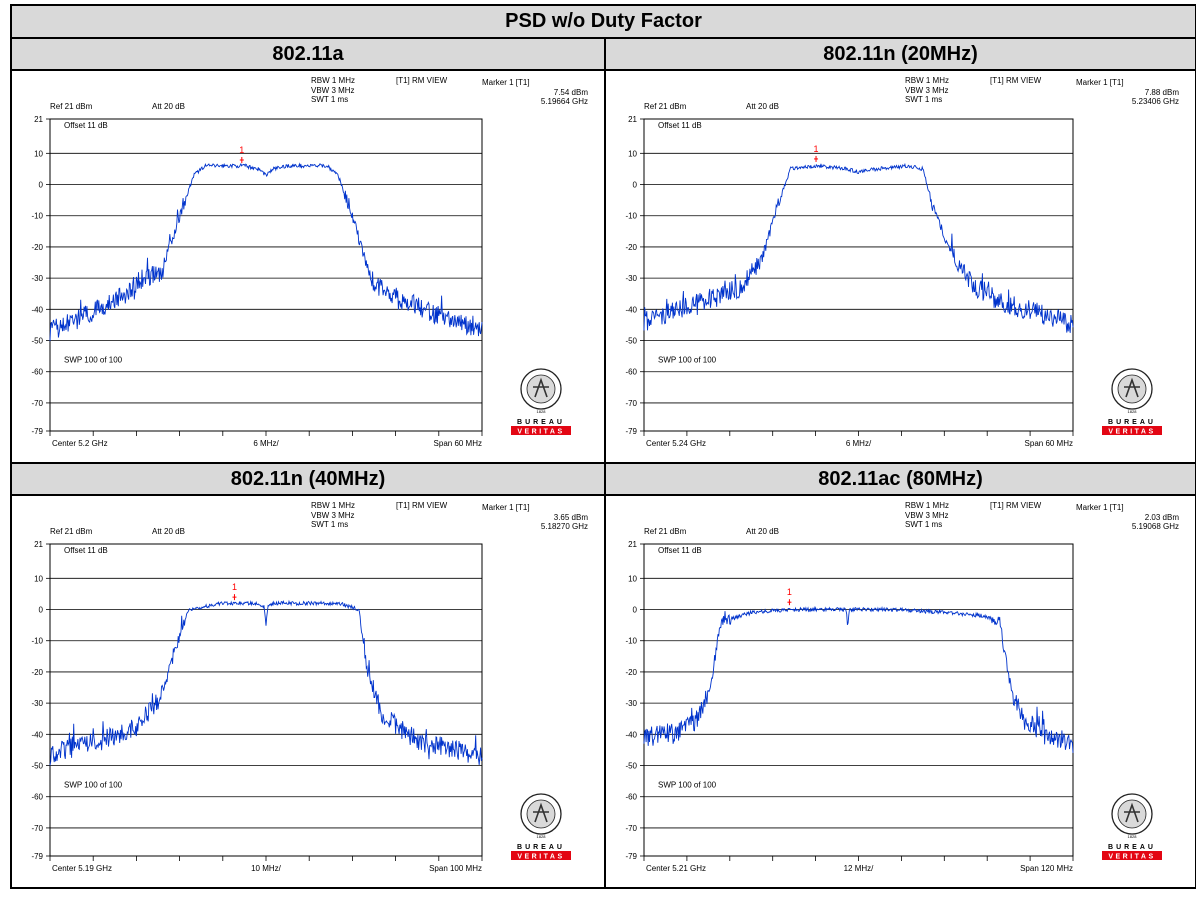 The image size is (1196, 903). I want to click on center-frequency: Center 5.24 GHz, so click(676, 443).